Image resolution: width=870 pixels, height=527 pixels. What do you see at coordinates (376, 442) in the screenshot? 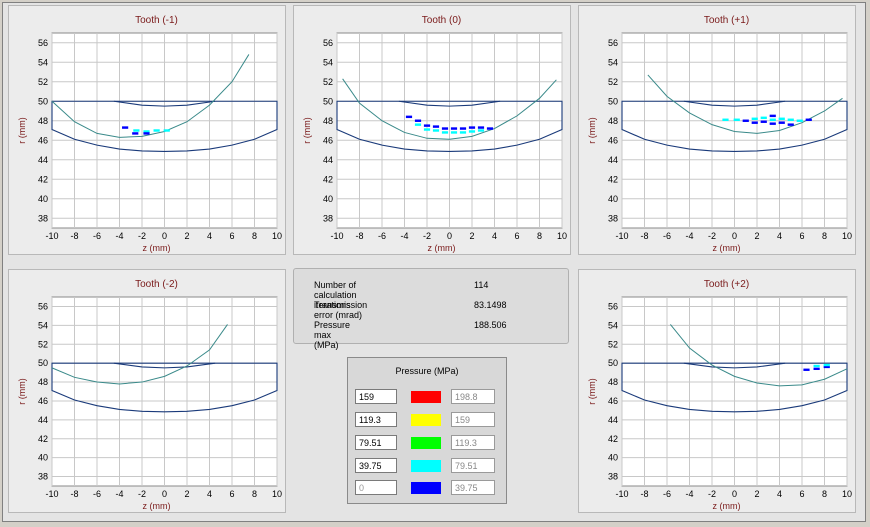
I see `legend-min-input: 79.51` at bounding box center [376, 442].